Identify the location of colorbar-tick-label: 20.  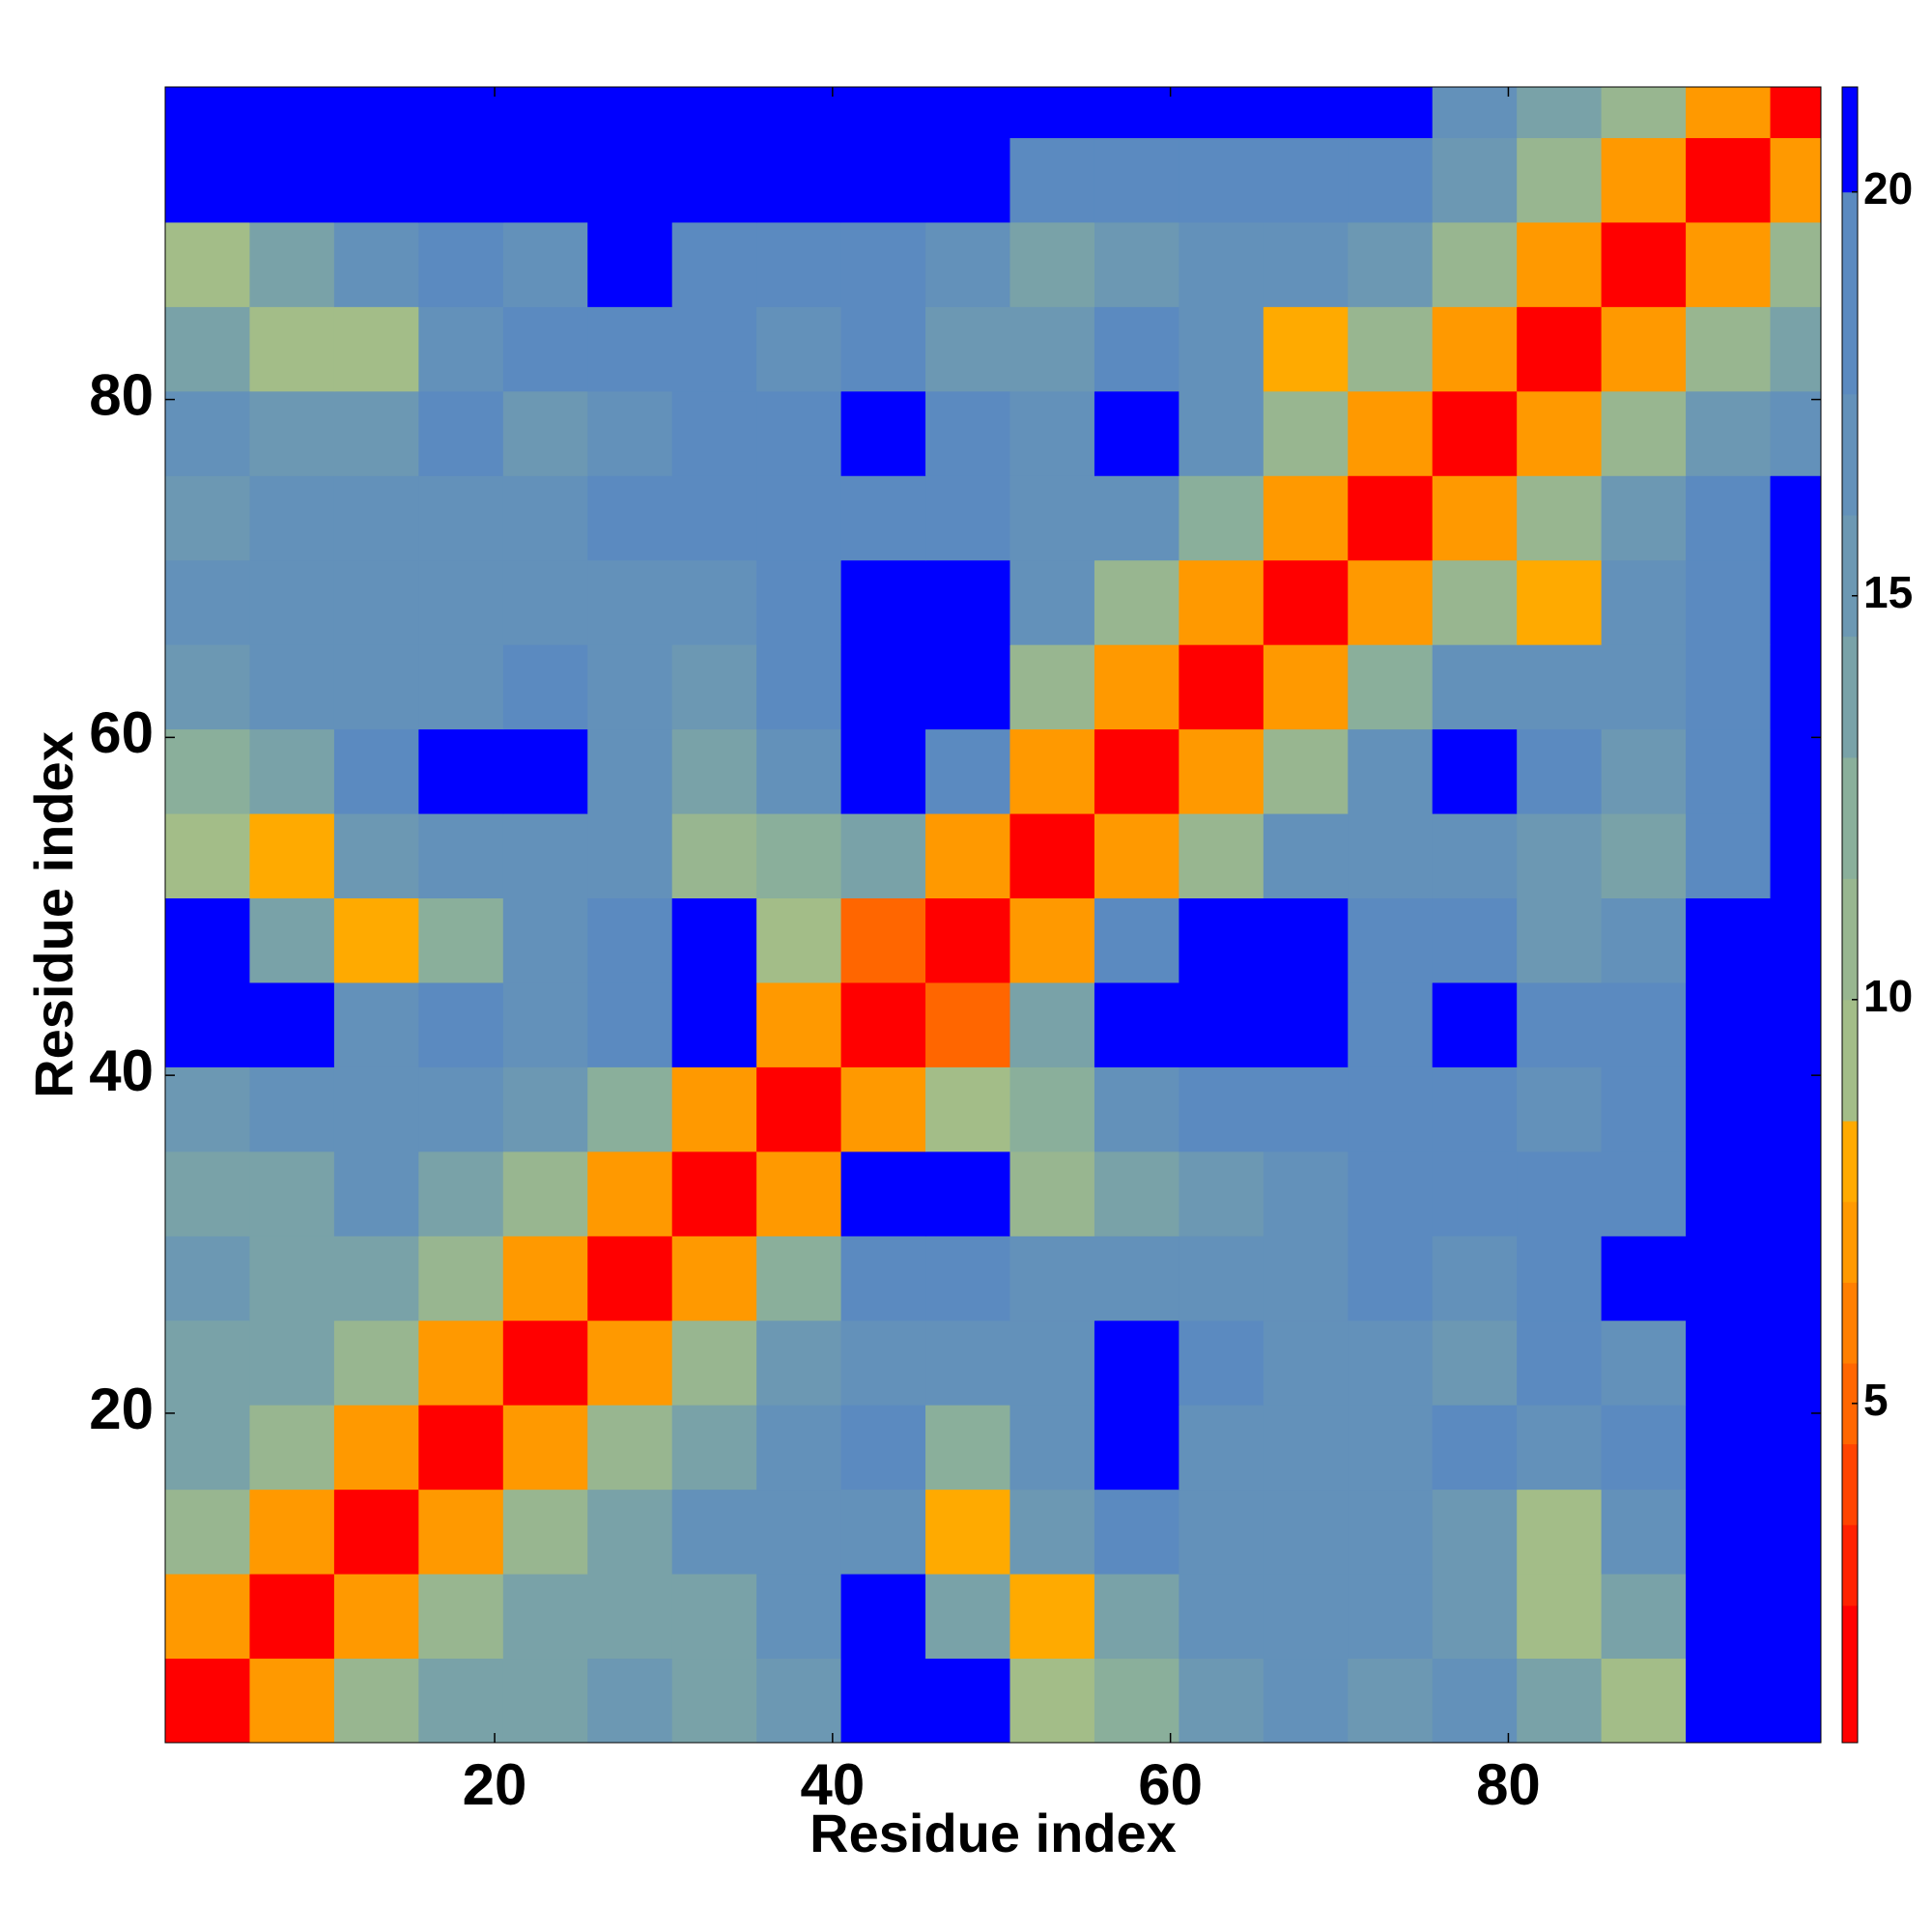
(1888, 188).